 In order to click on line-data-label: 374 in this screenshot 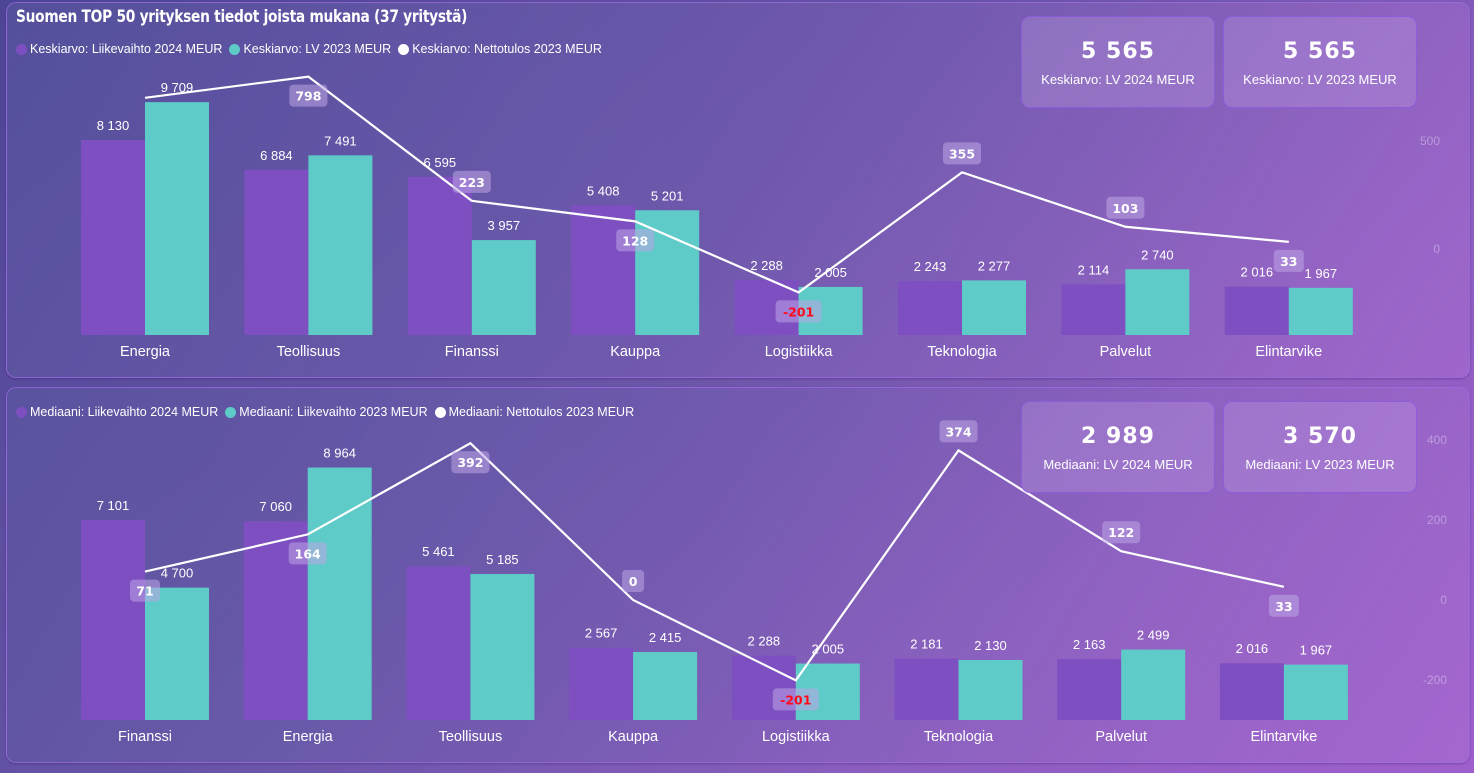, I will do `click(958, 431)`.